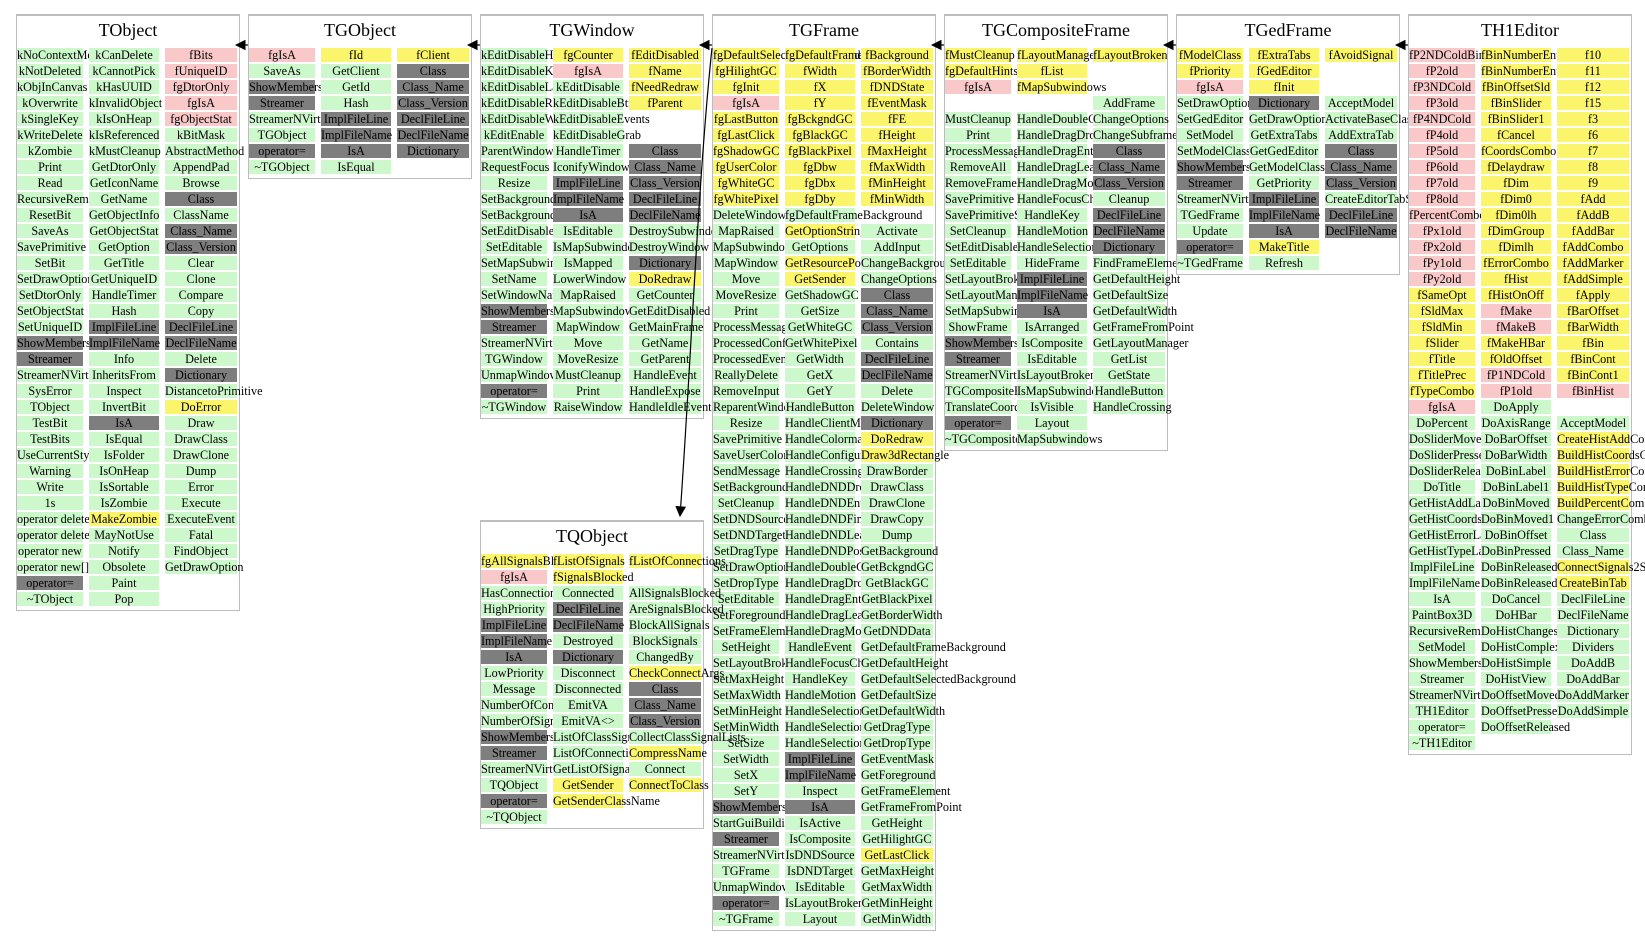 This screenshot has height=944, width=1645. What do you see at coordinates (897, 135) in the screenshot?
I see `class-member: fHeight` at bounding box center [897, 135].